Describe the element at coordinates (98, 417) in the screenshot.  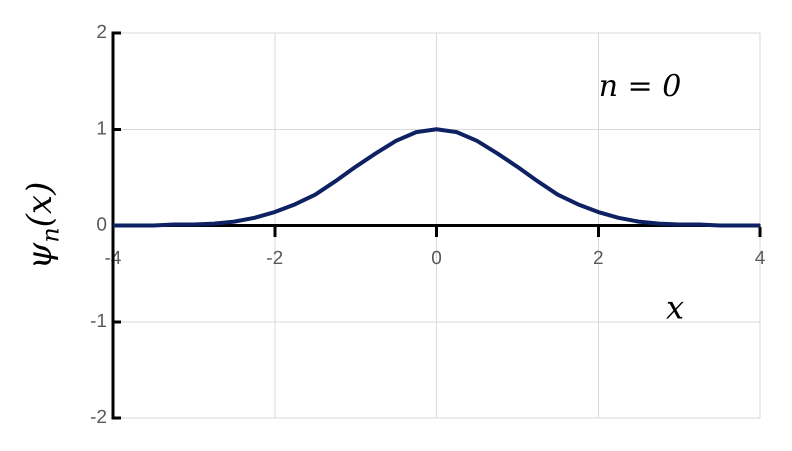
I see `y-tick-label: -2` at that location.